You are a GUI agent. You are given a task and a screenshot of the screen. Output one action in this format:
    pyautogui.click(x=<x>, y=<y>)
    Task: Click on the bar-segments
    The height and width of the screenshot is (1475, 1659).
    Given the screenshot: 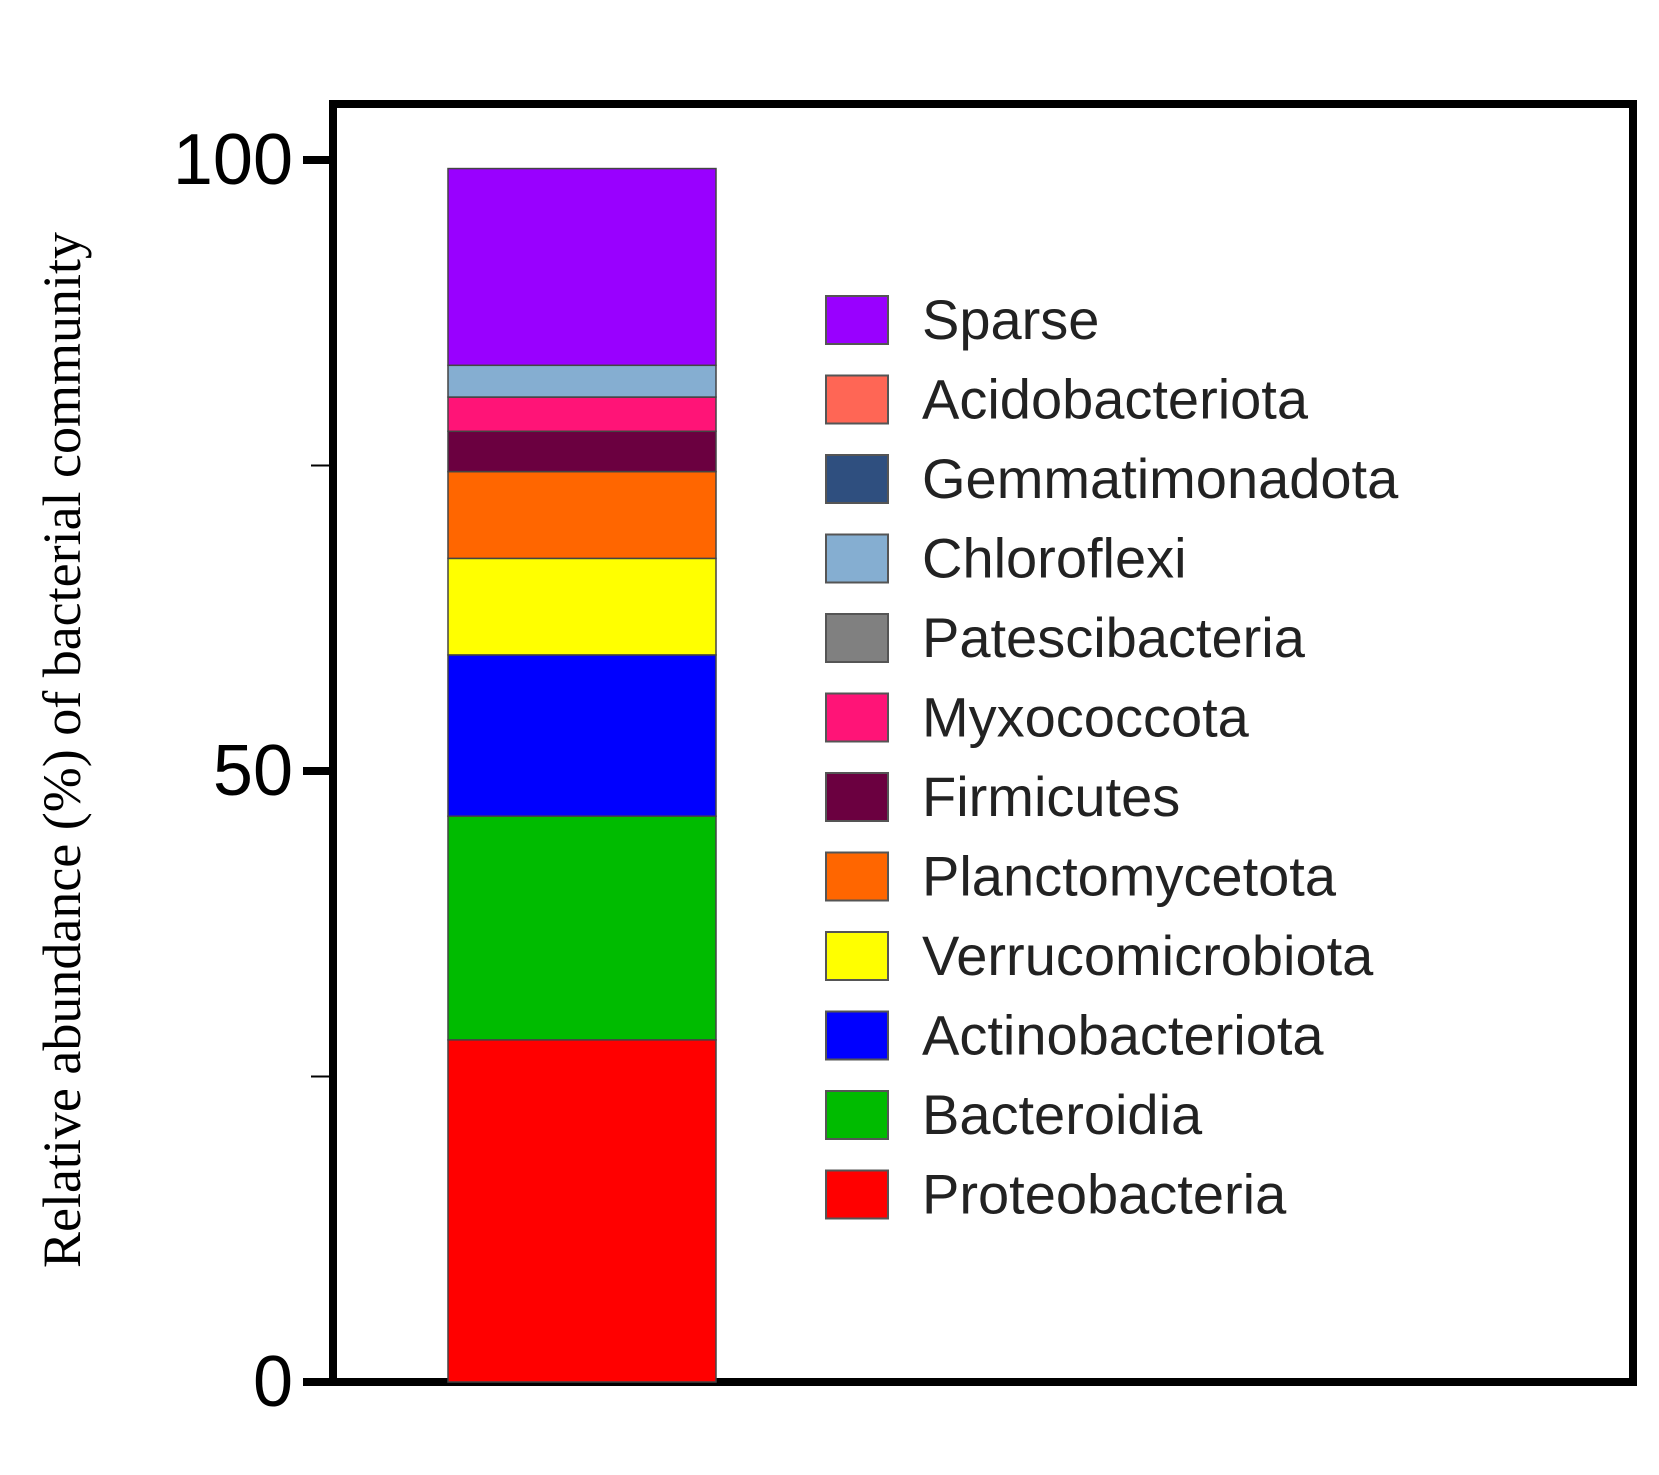 What is the action you would take?
    pyautogui.click(x=582, y=775)
    